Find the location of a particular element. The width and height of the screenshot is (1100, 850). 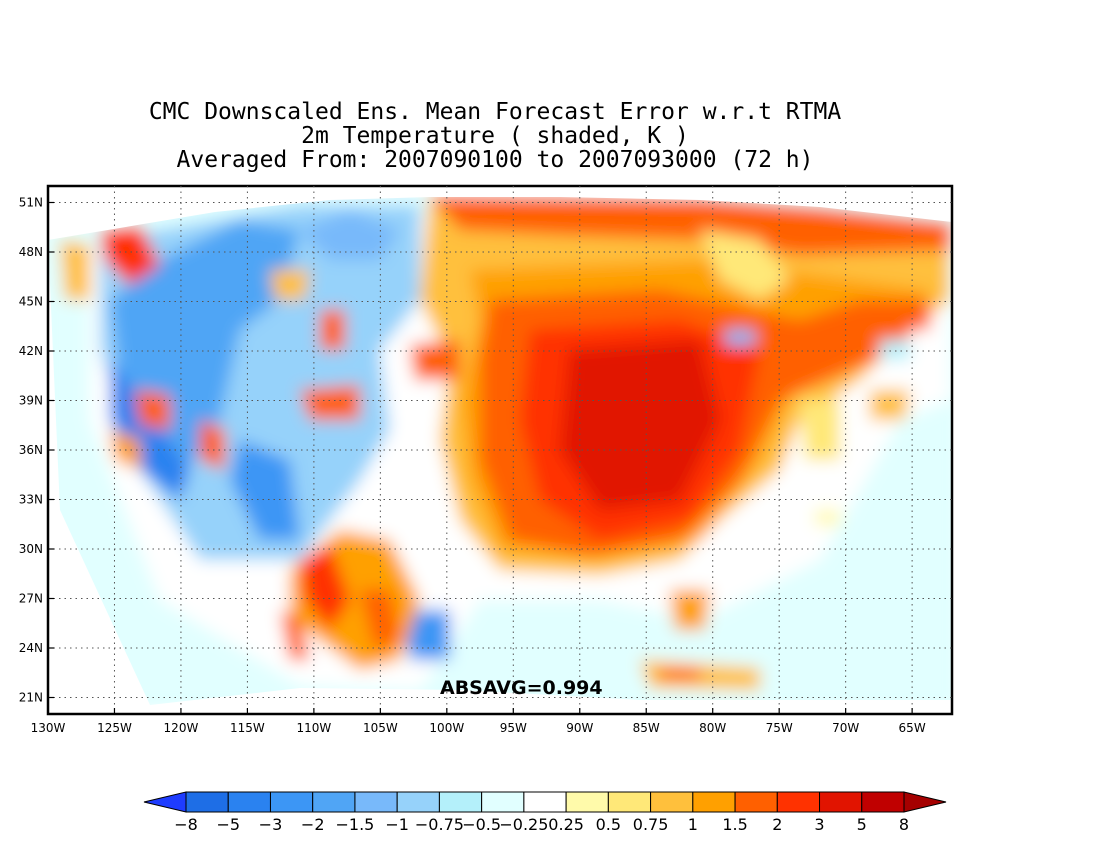

colorbar-label: 1 is located at coordinates (693, 824).